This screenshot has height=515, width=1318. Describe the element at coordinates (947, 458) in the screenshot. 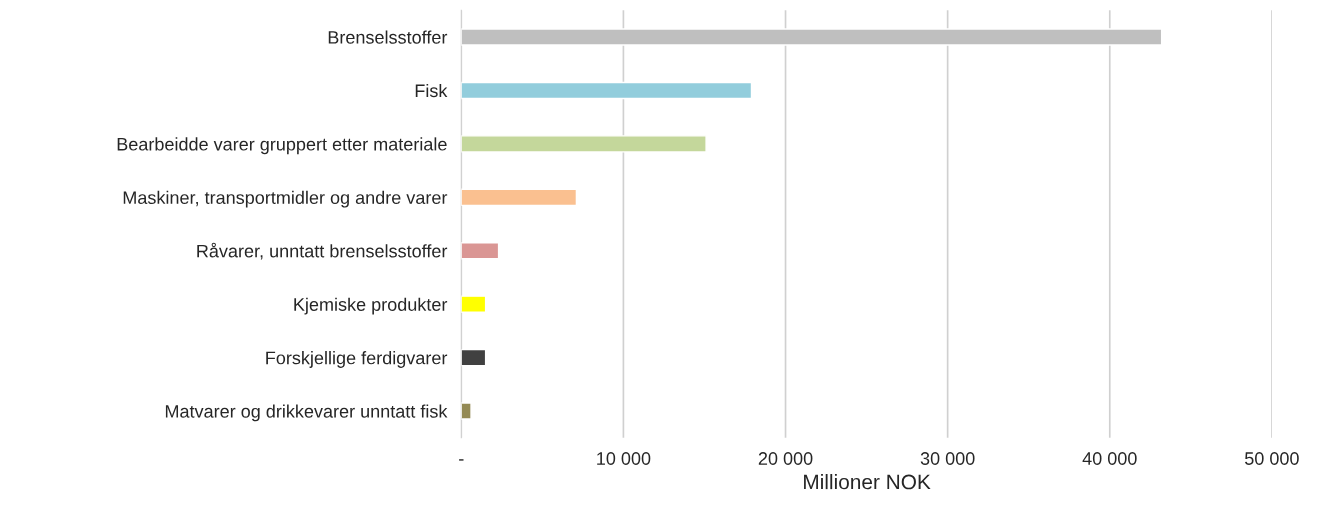

I see `x-tick-label: 30 000` at that location.